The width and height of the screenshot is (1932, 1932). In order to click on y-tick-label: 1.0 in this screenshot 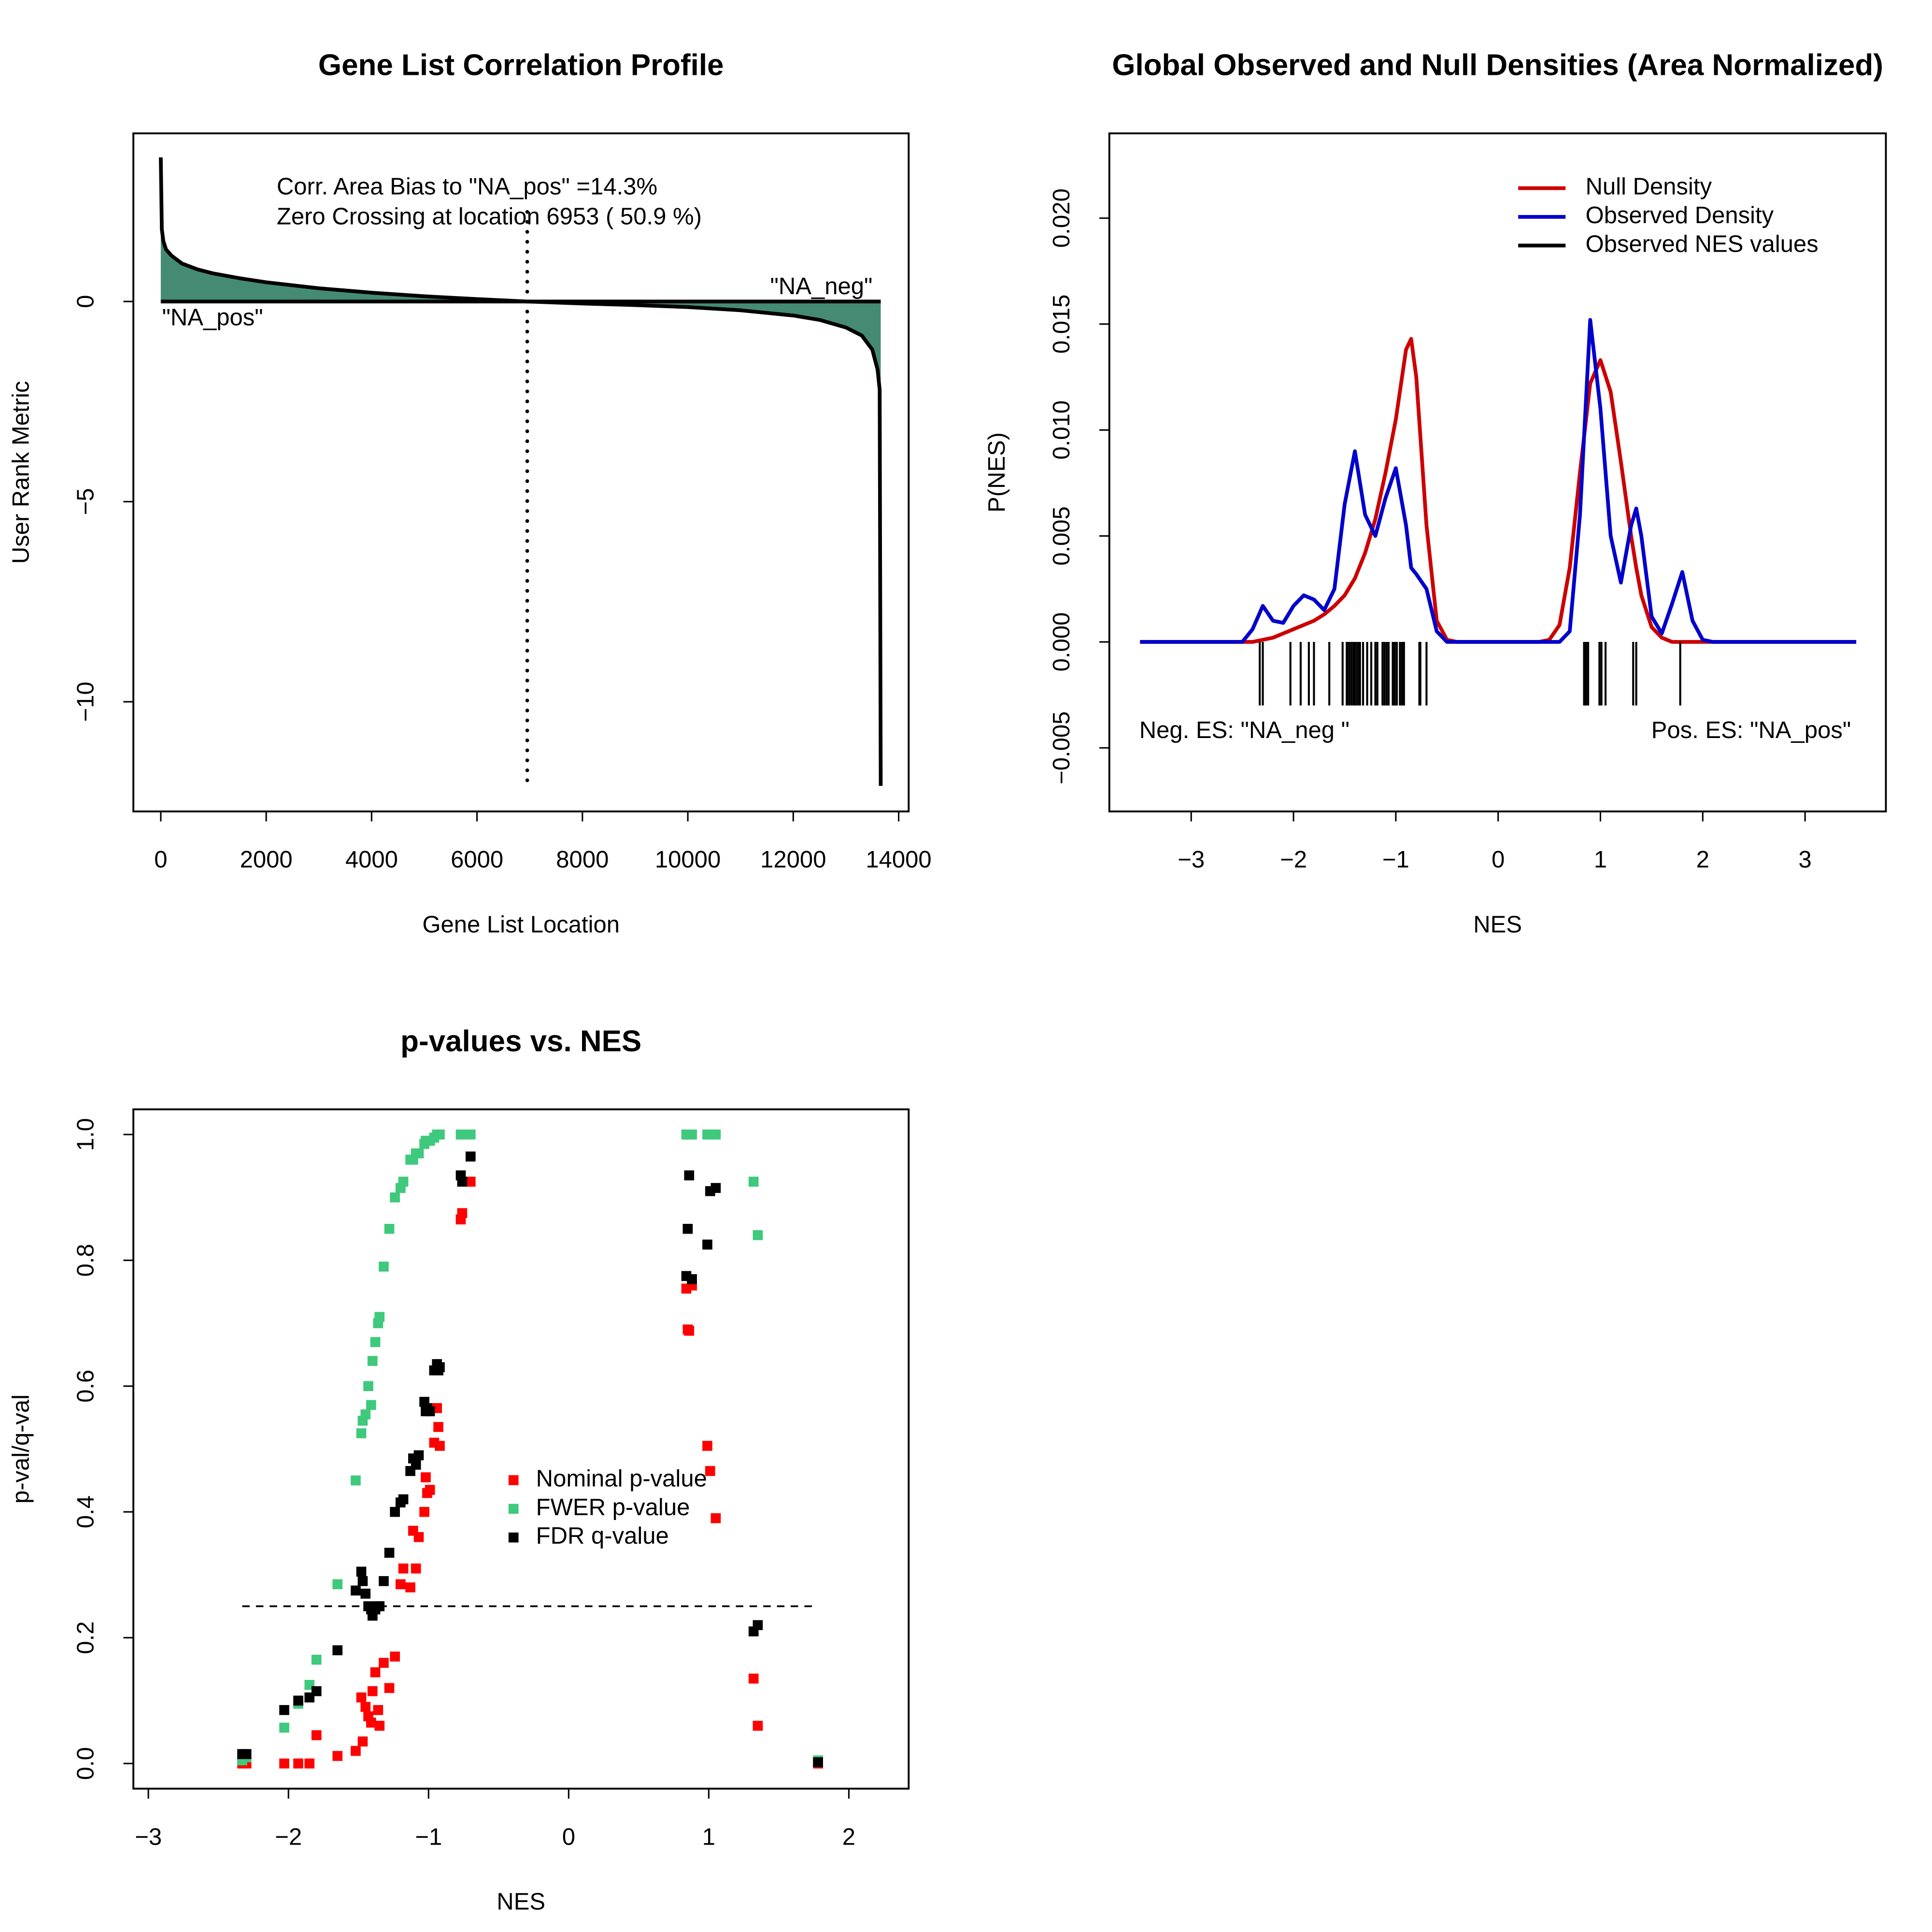, I will do `click(86, 1134)`.